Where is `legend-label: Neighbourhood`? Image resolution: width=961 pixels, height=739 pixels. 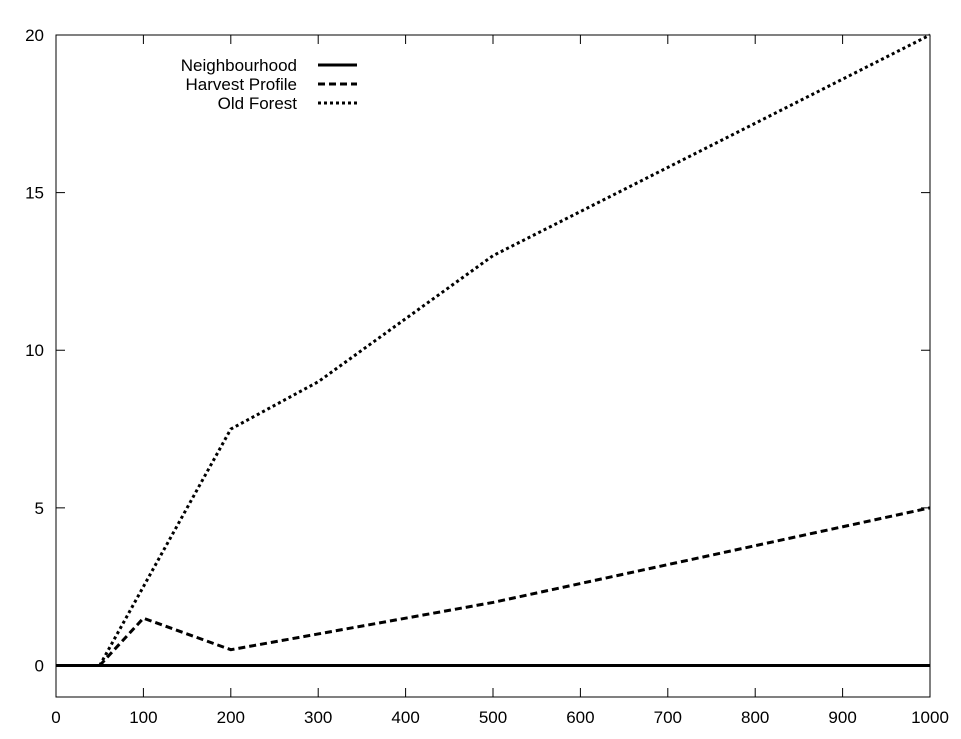 legend-label: Neighbourhood is located at coordinates (239, 65).